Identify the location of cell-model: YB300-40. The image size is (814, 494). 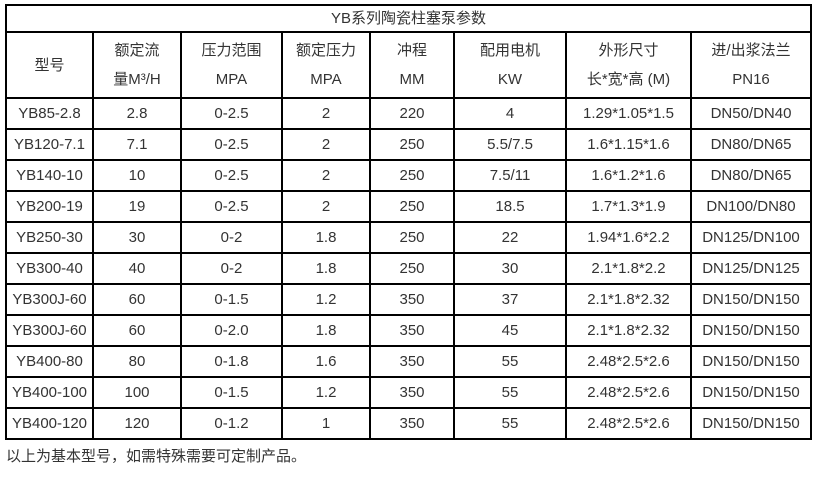
(49, 268).